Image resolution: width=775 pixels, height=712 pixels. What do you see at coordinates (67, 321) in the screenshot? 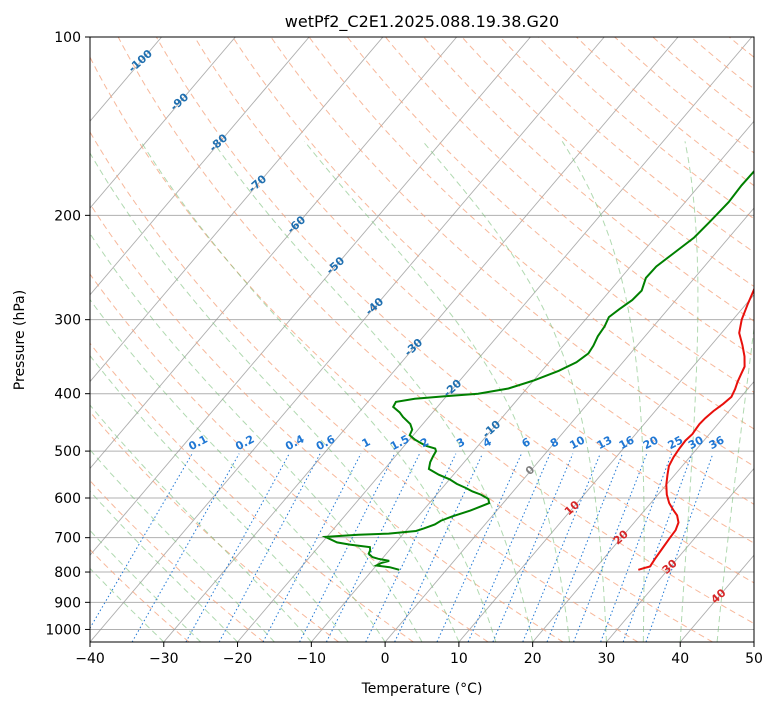
I see `y-tick-label: 300` at bounding box center [67, 321].